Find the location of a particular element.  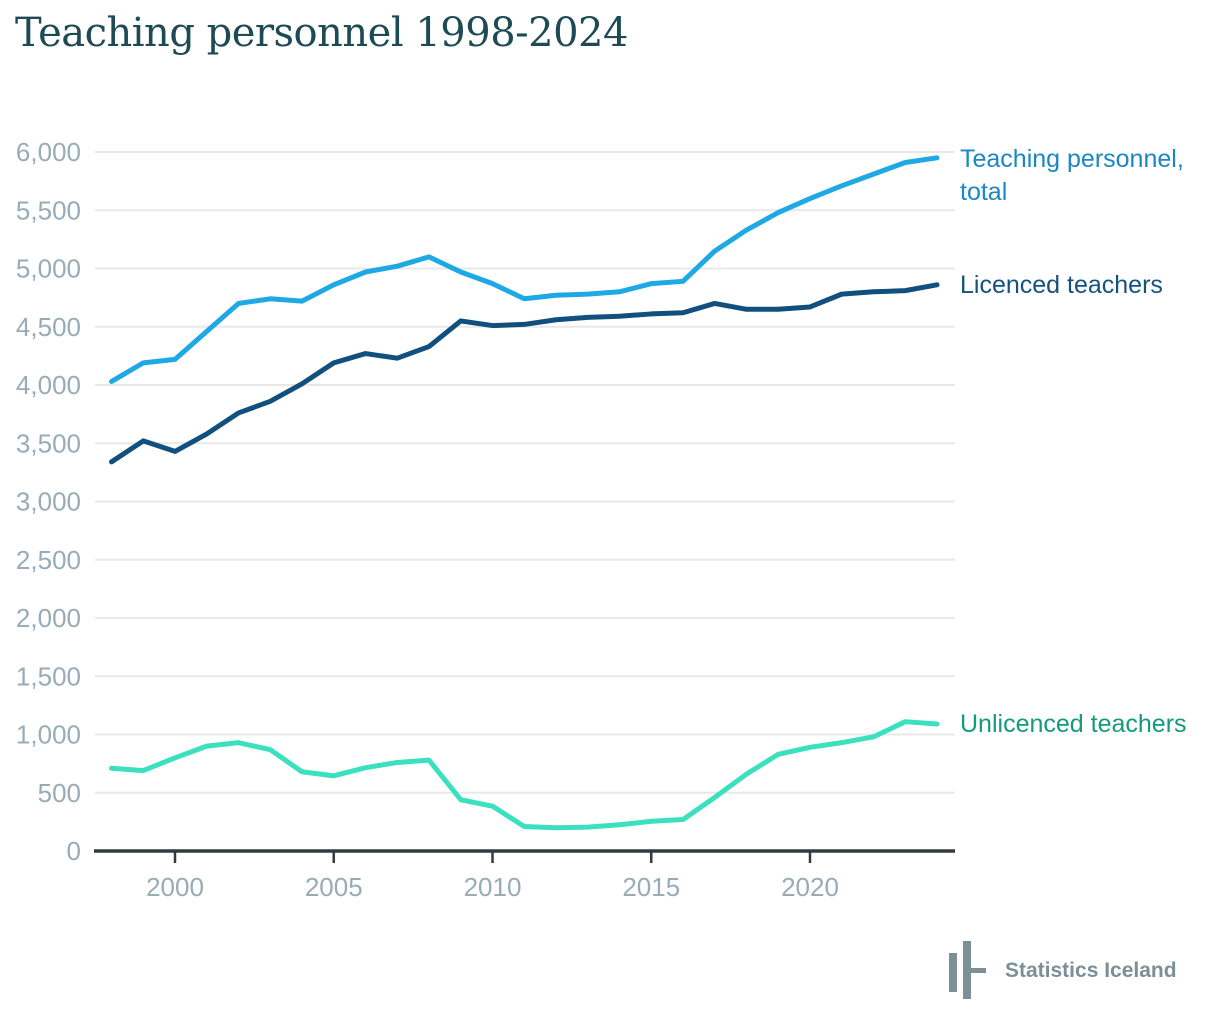

statistics-iceland-logo-icon is located at coordinates (972, 970).